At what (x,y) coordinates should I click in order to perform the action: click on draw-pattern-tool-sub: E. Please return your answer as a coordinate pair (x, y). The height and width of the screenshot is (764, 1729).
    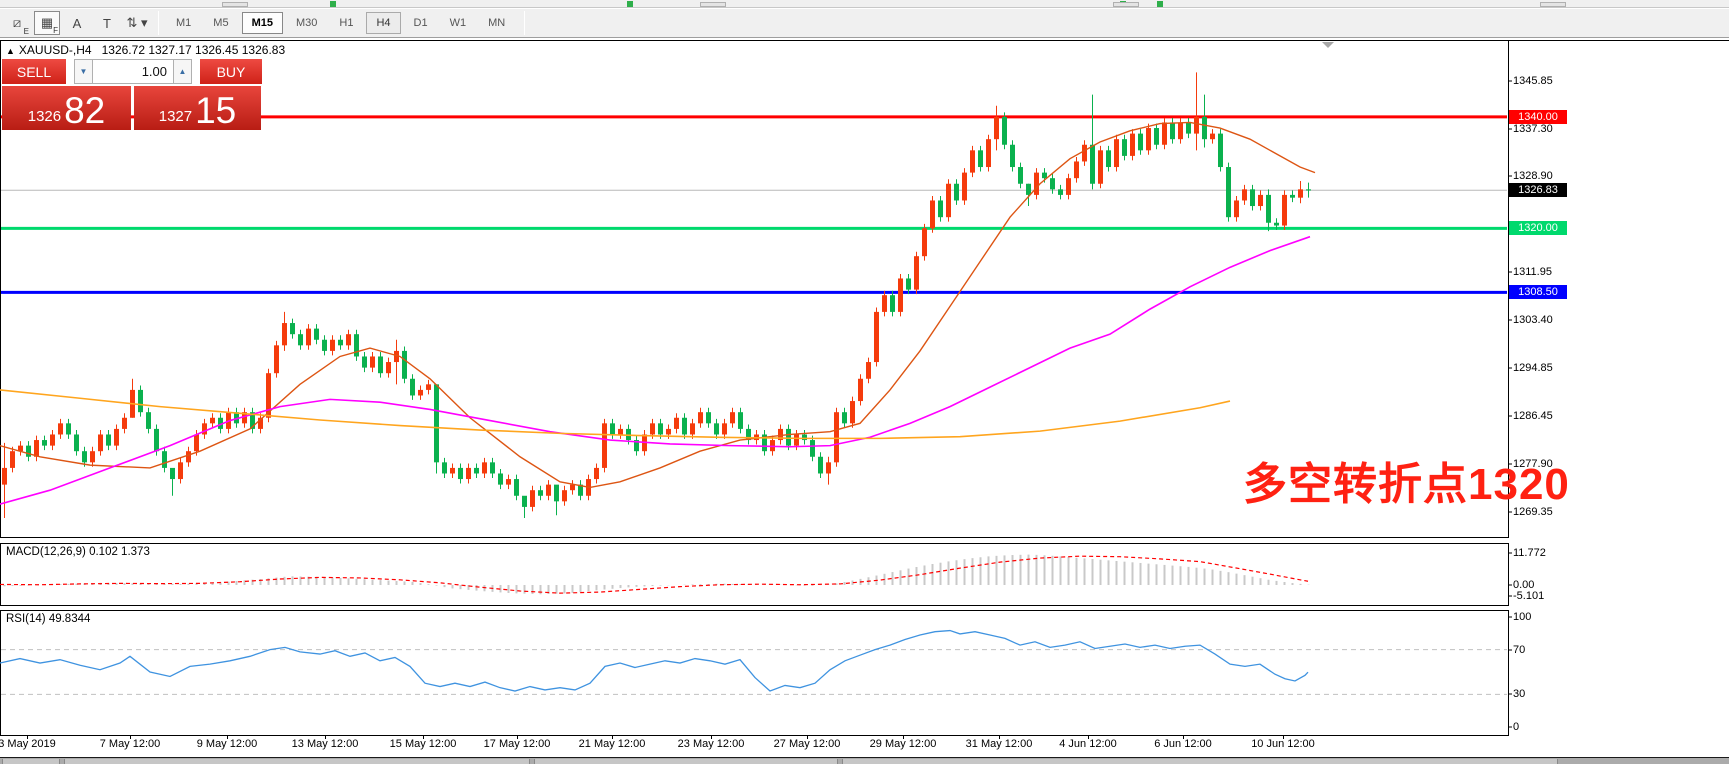
    Looking at the image, I should click on (26, 31).